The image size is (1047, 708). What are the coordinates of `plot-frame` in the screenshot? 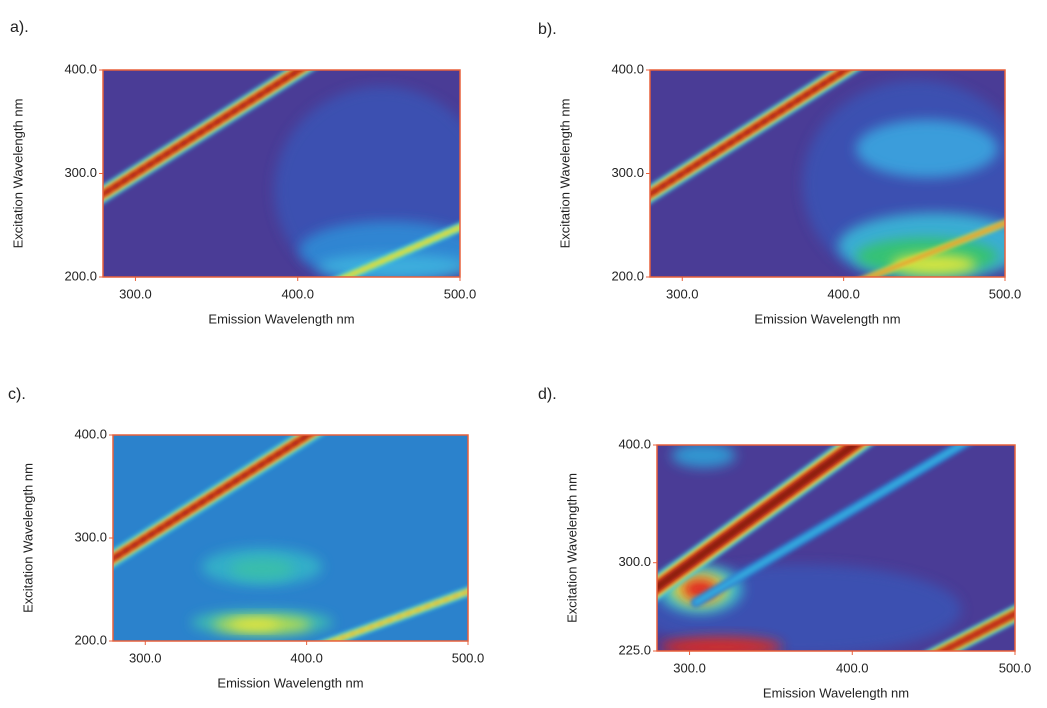 It's located at (836, 548).